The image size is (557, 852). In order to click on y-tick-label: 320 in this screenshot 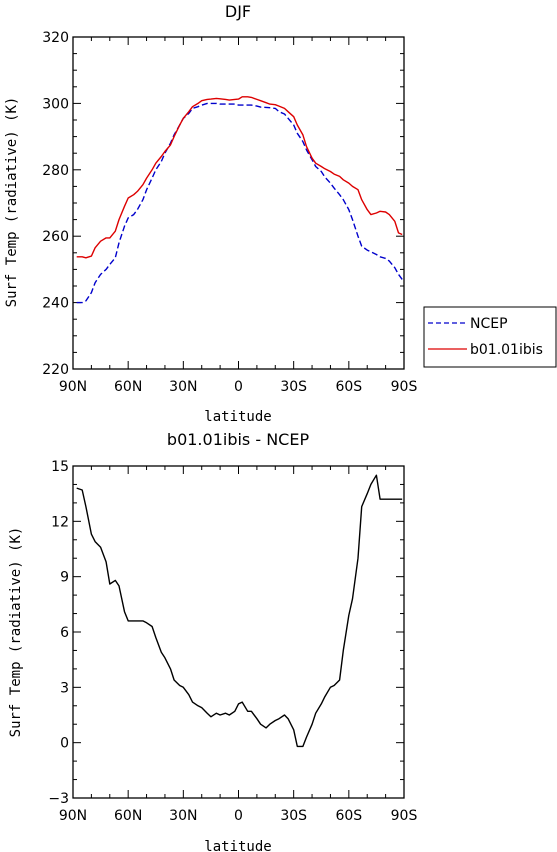, I will do `click(55, 38)`.